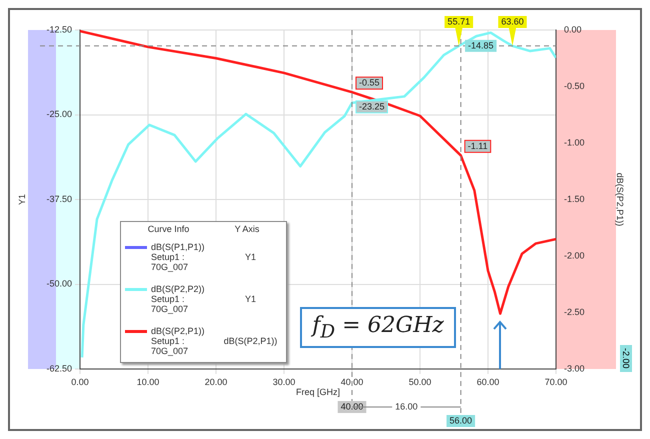 This screenshot has height=439, width=650. I want to click on y-tick-label: -12.50, so click(59, 29).